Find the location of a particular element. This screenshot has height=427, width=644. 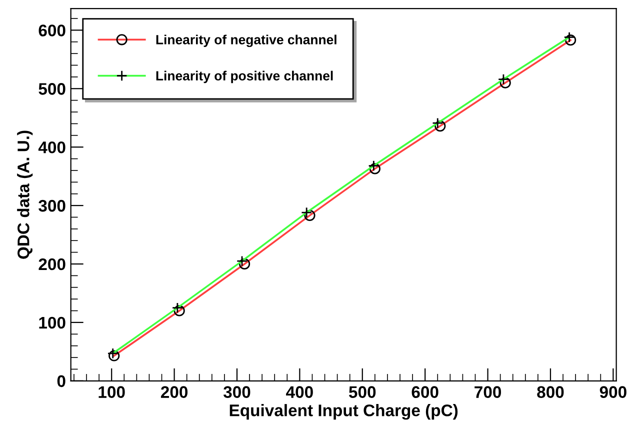

legend-label: Linearity of negative channel is located at coordinates (246, 41).